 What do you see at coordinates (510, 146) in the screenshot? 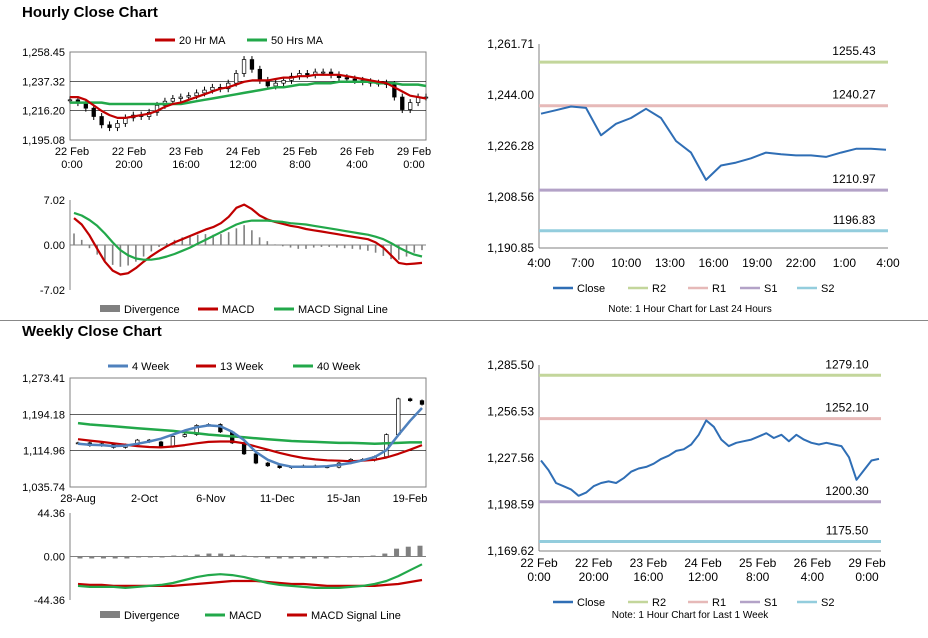
I see `hourly-close-y-tick: 1,226.28` at bounding box center [510, 146].